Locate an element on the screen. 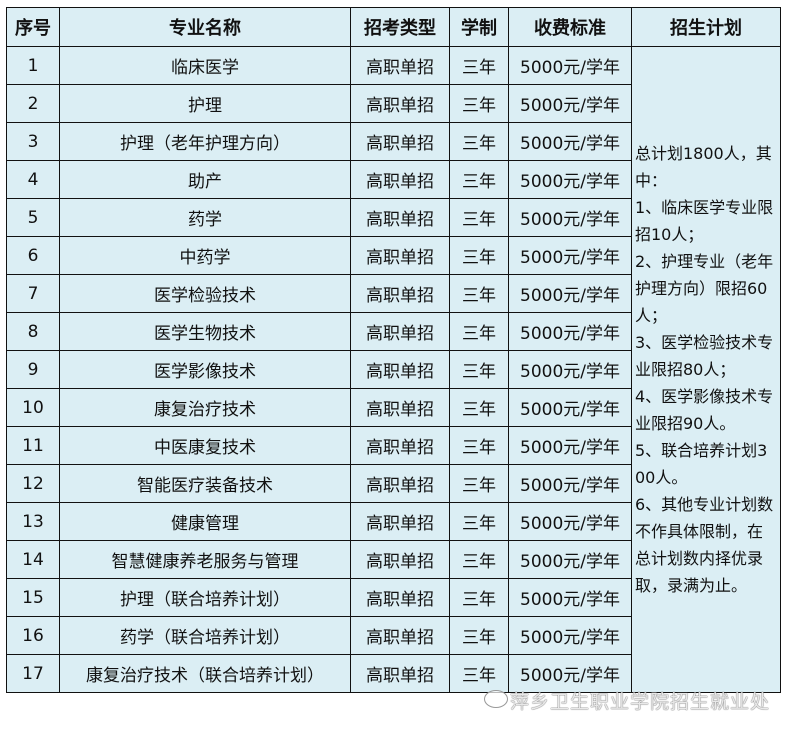  table-row: 17 康复治疗技术（联合培养计划） 高职单招 三年 5000元/学年 is located at coordinates (393, 673).